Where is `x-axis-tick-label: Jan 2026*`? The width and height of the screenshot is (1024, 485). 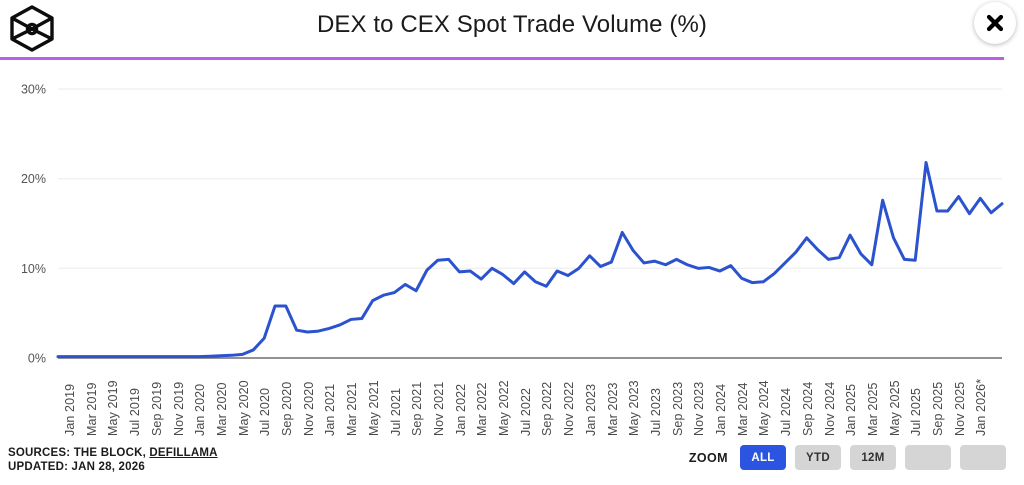
x-axis-tick-label: Jan 2026* is located at coordinates (981, 407).